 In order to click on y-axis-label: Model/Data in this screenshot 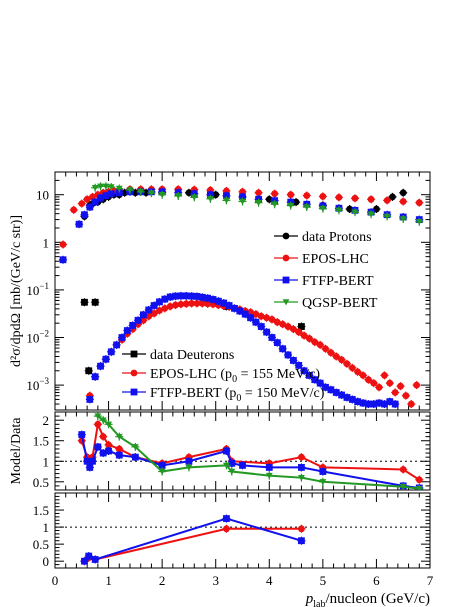, I will do `click(16, 451)`.